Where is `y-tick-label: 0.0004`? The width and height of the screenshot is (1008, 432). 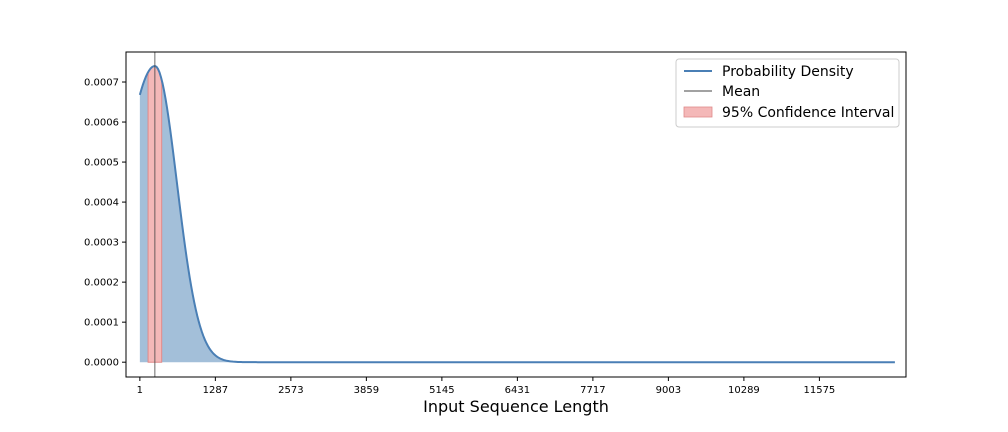
y-tick-label: 0.0004 is located at coordinates (101, 203).